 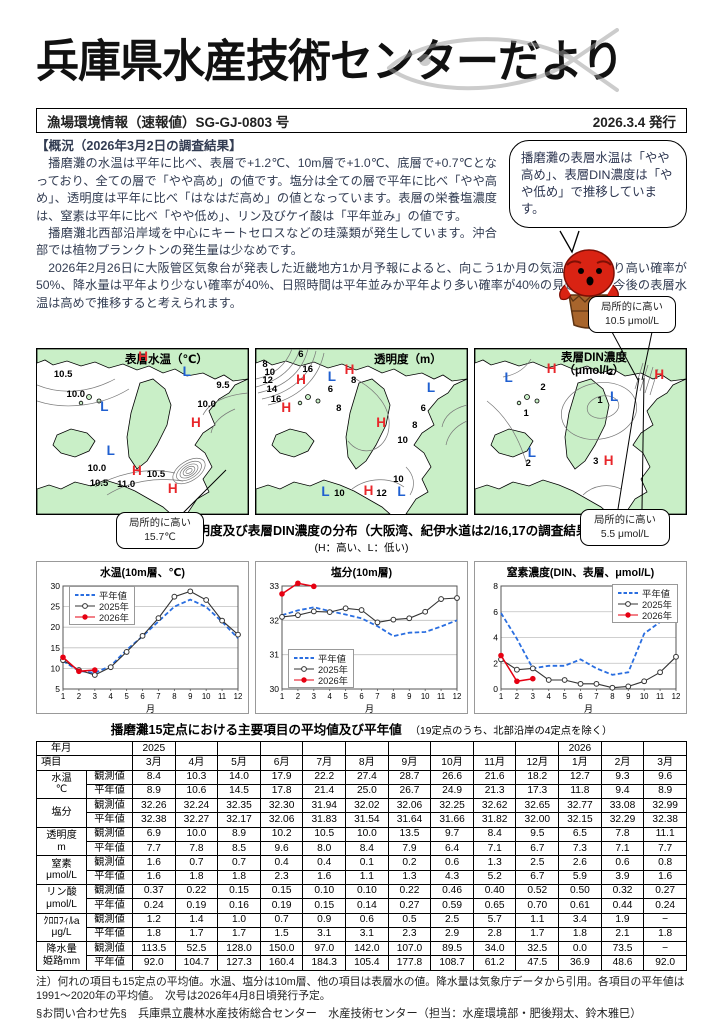 What do you see at coordinates (196, 963) in the screenshot?
I see `table-cell: 104.7` at bounding box center [196, 963].